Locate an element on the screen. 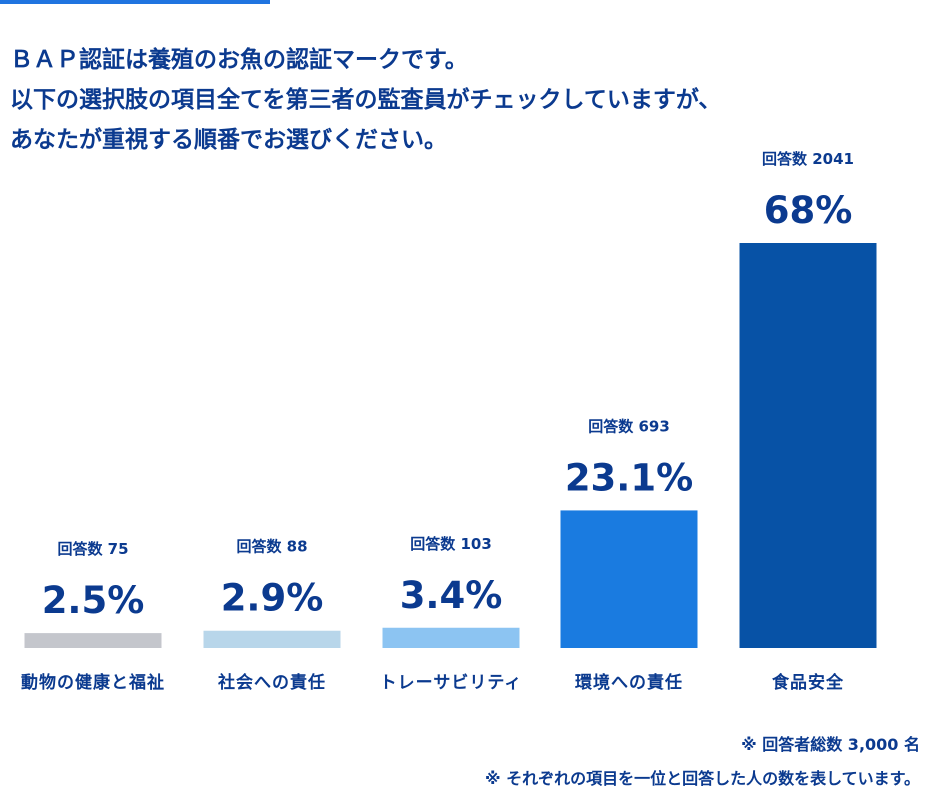 This screenshot has height=796, width=932. count-label-3: 回答数 103 is located at coordinates (451, 544).